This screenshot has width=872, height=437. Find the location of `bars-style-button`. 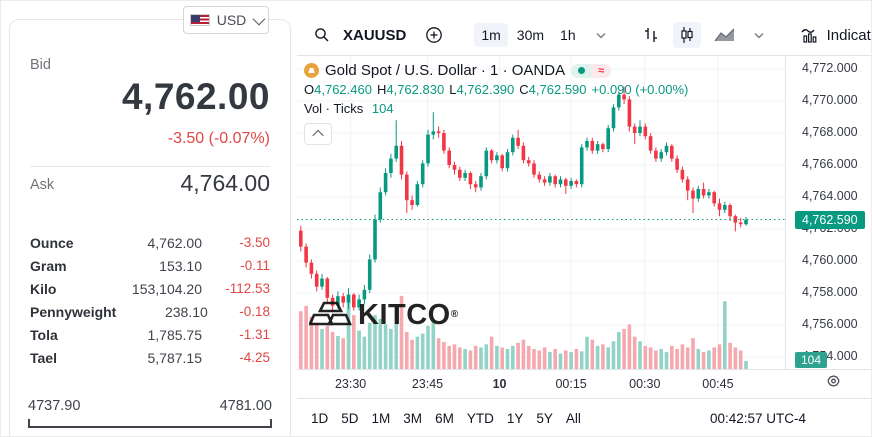

bars-style-button is located at coordinates (651, 35).